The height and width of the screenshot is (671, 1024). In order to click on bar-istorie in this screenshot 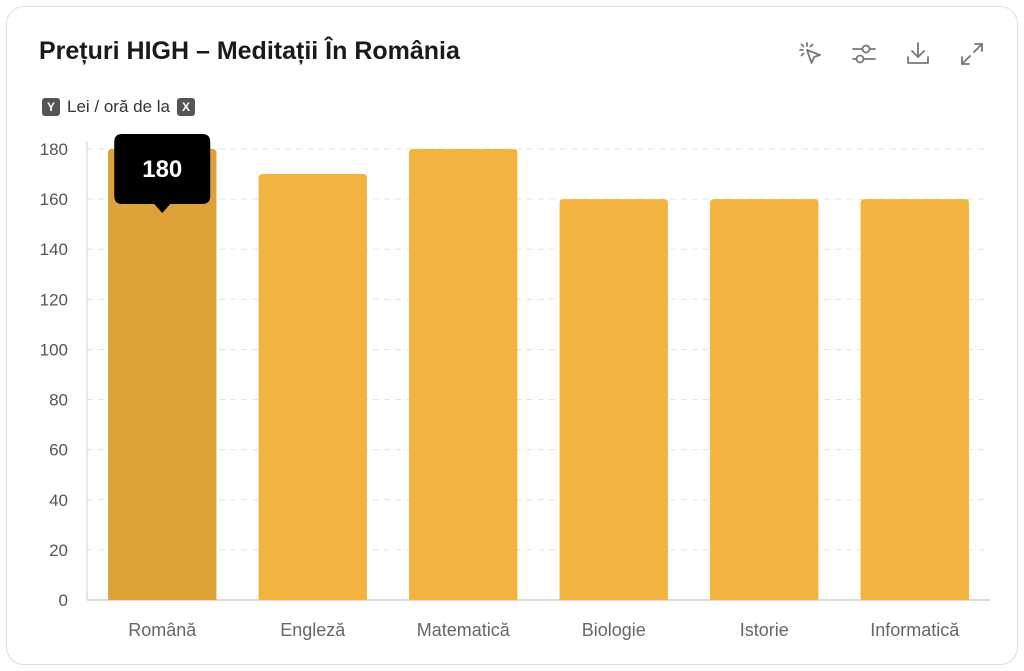, I will do `click(764, 399)`.